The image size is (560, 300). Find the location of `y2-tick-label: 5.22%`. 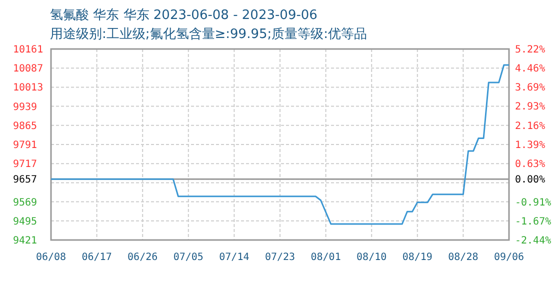

y2-tick-label: 5.22% is located at coordinates (530, 50).